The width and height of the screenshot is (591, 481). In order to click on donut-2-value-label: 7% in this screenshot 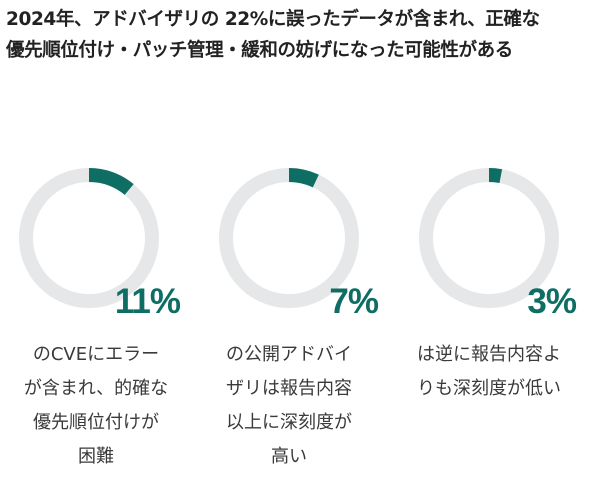, I will do `click(354, 301)`.